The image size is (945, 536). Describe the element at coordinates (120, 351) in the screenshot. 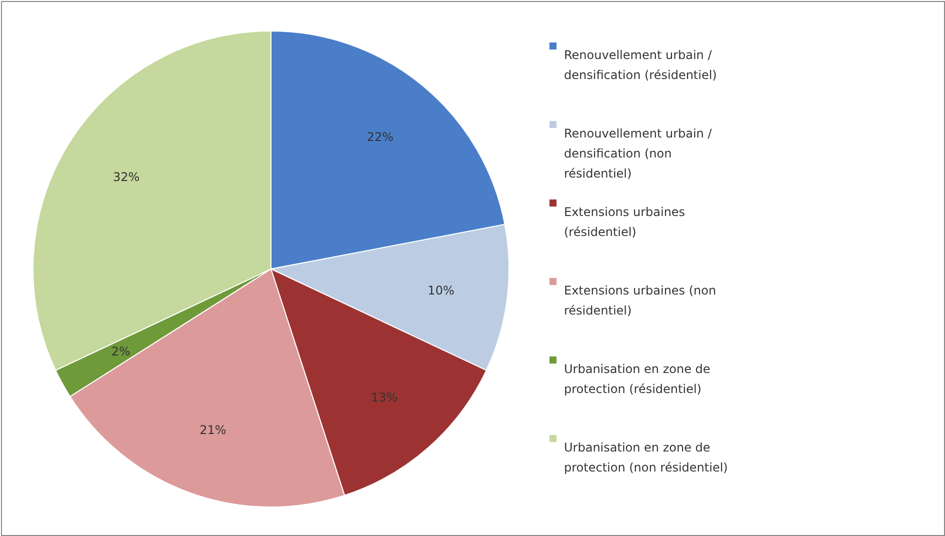

I see `data-label: 2%` at that location.